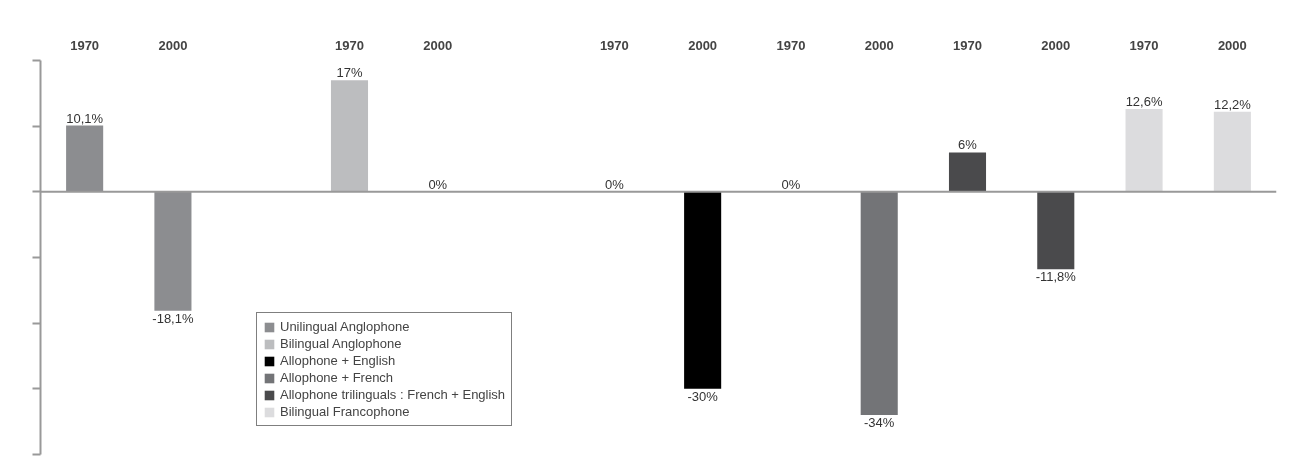  Describe the element at coordinates (1144, 102) in the screenshot. I see `data-label: 12,6%` at that location.